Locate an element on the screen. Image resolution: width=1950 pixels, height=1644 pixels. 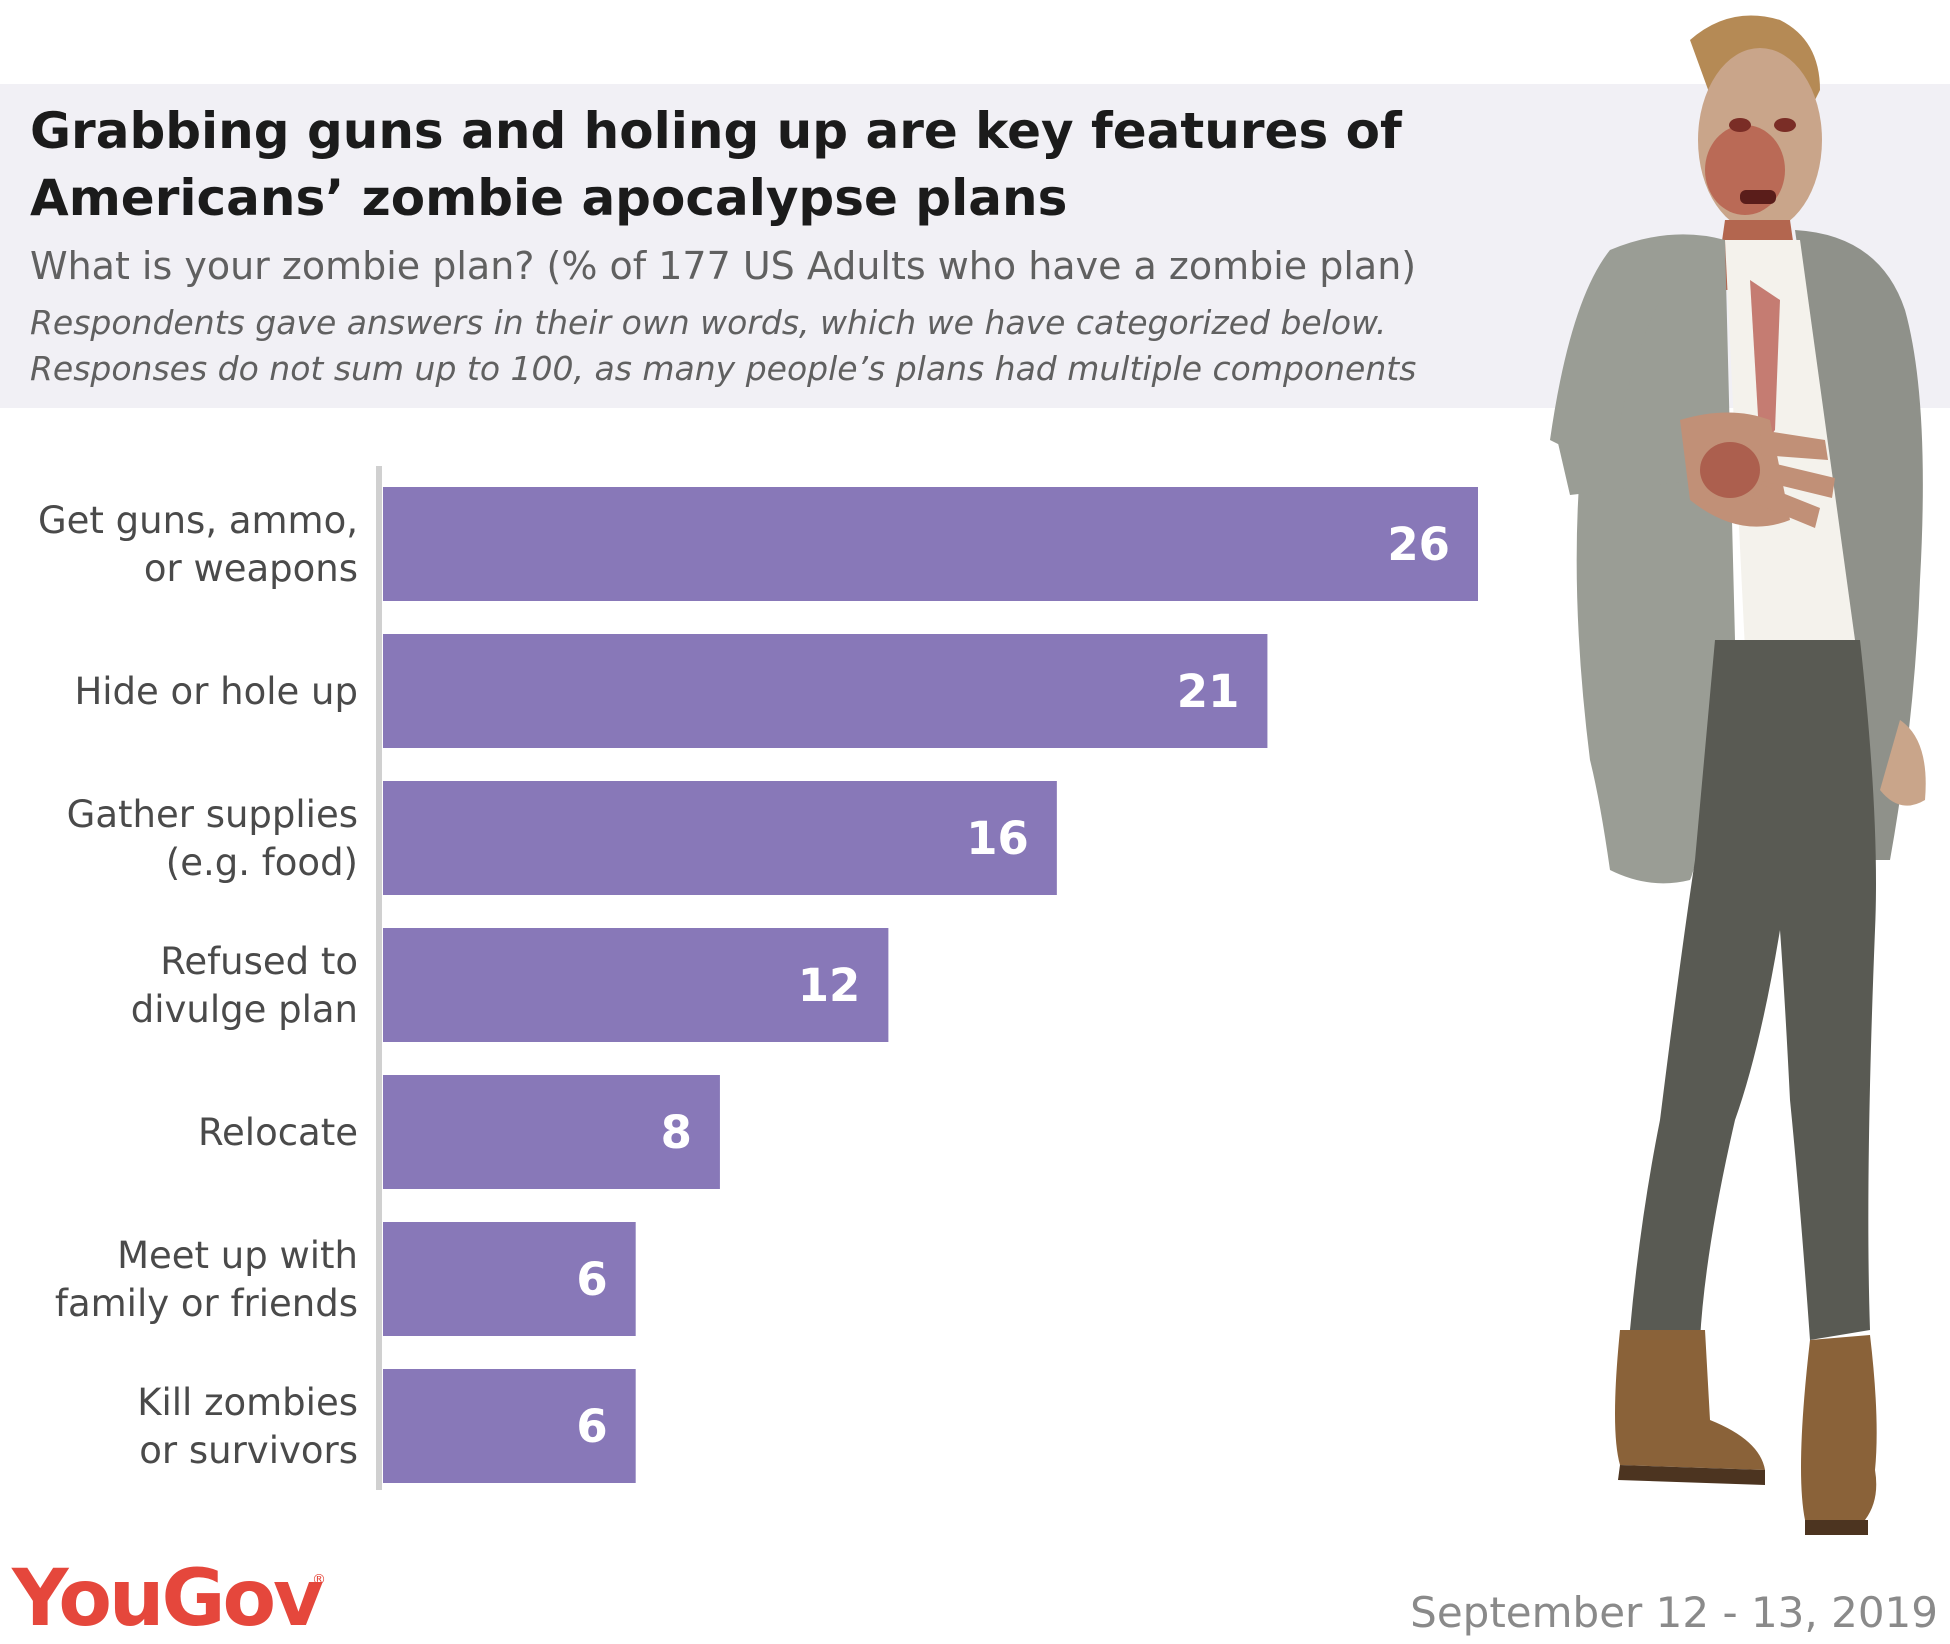
survey-date: September 12 - 13, 2019 is located at coordinates (1674, 1612).